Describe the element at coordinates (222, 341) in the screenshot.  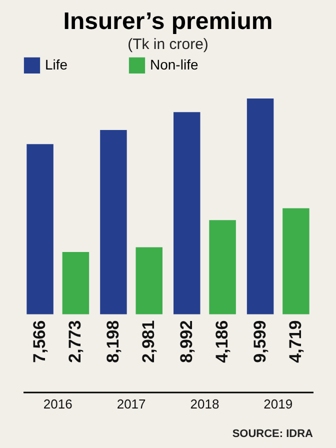
I see `data-label: 4,186` at that location.